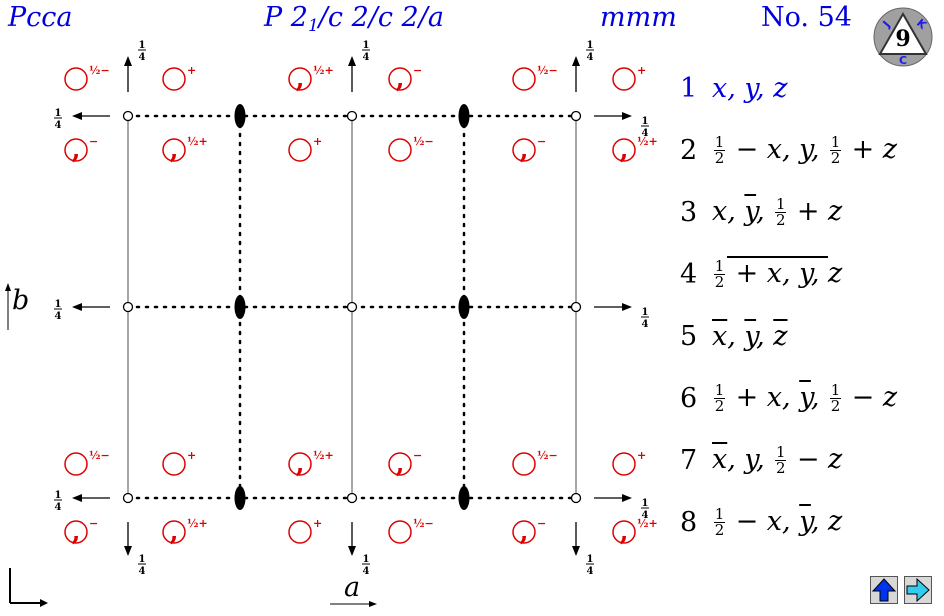 The height and width of the screenshot is (616, 944). What do you see at coordinates (21, 300) in the screenshot?
I see `axis-b-label: b` at bounding box center [21, 300].